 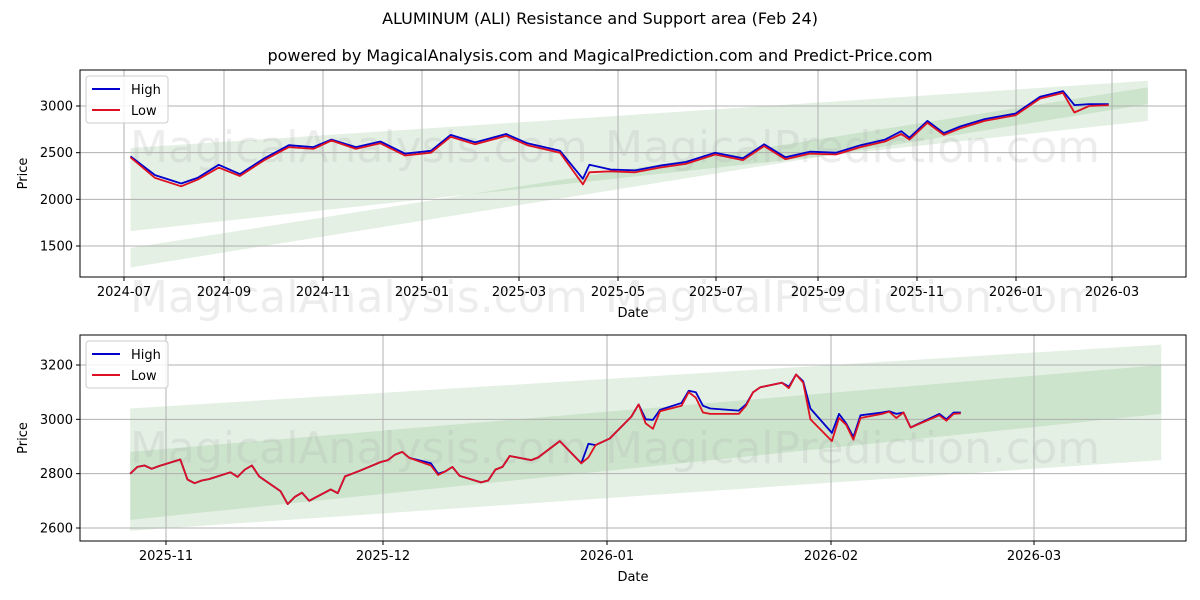 I want to click on x-tick-label: 2025-01, so click(x=422, y=292).